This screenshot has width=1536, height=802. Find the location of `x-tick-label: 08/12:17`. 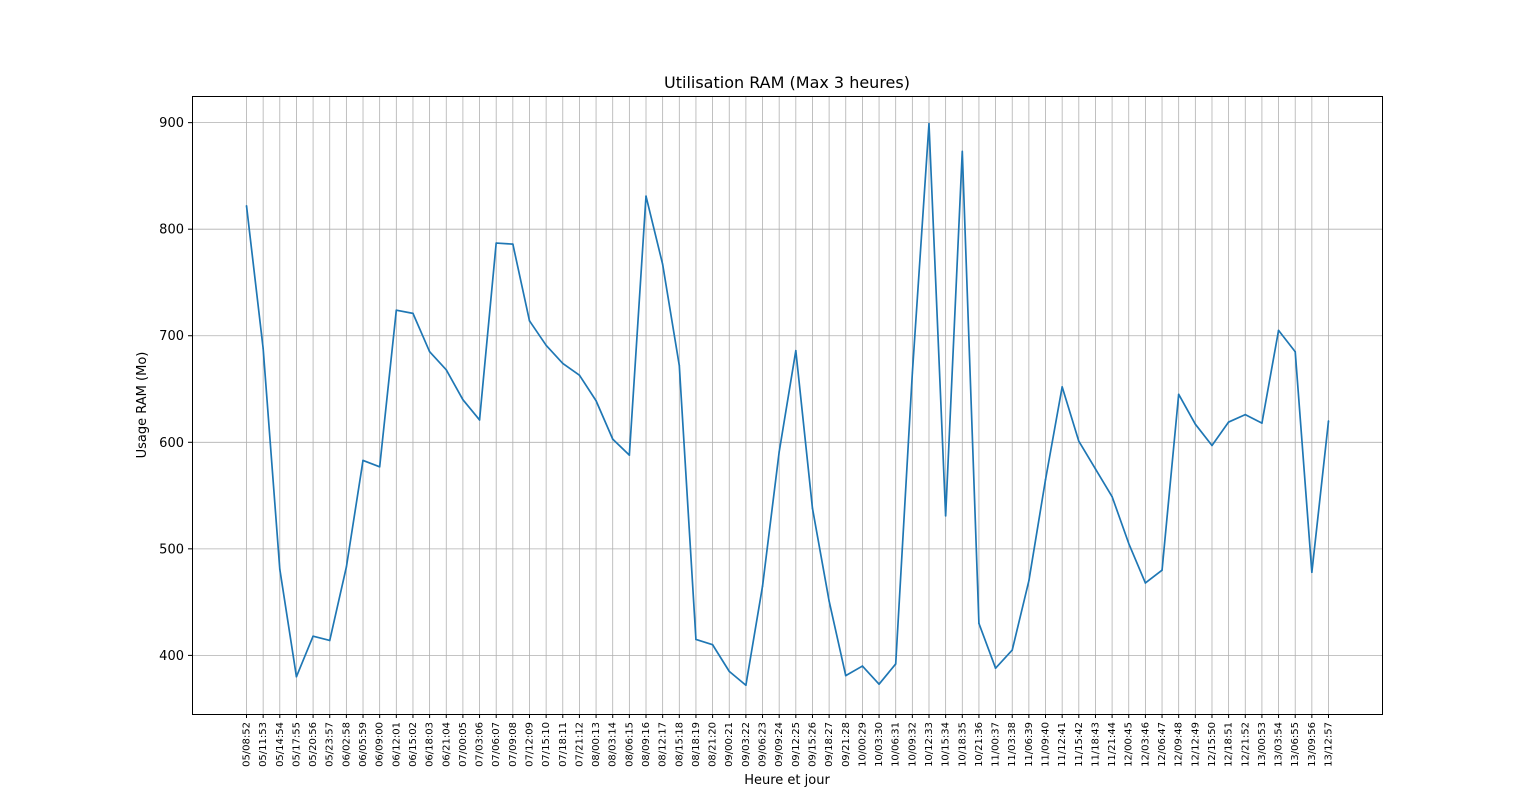

x-tick-label: 08/12:17 is located at coordinates (663, 744).